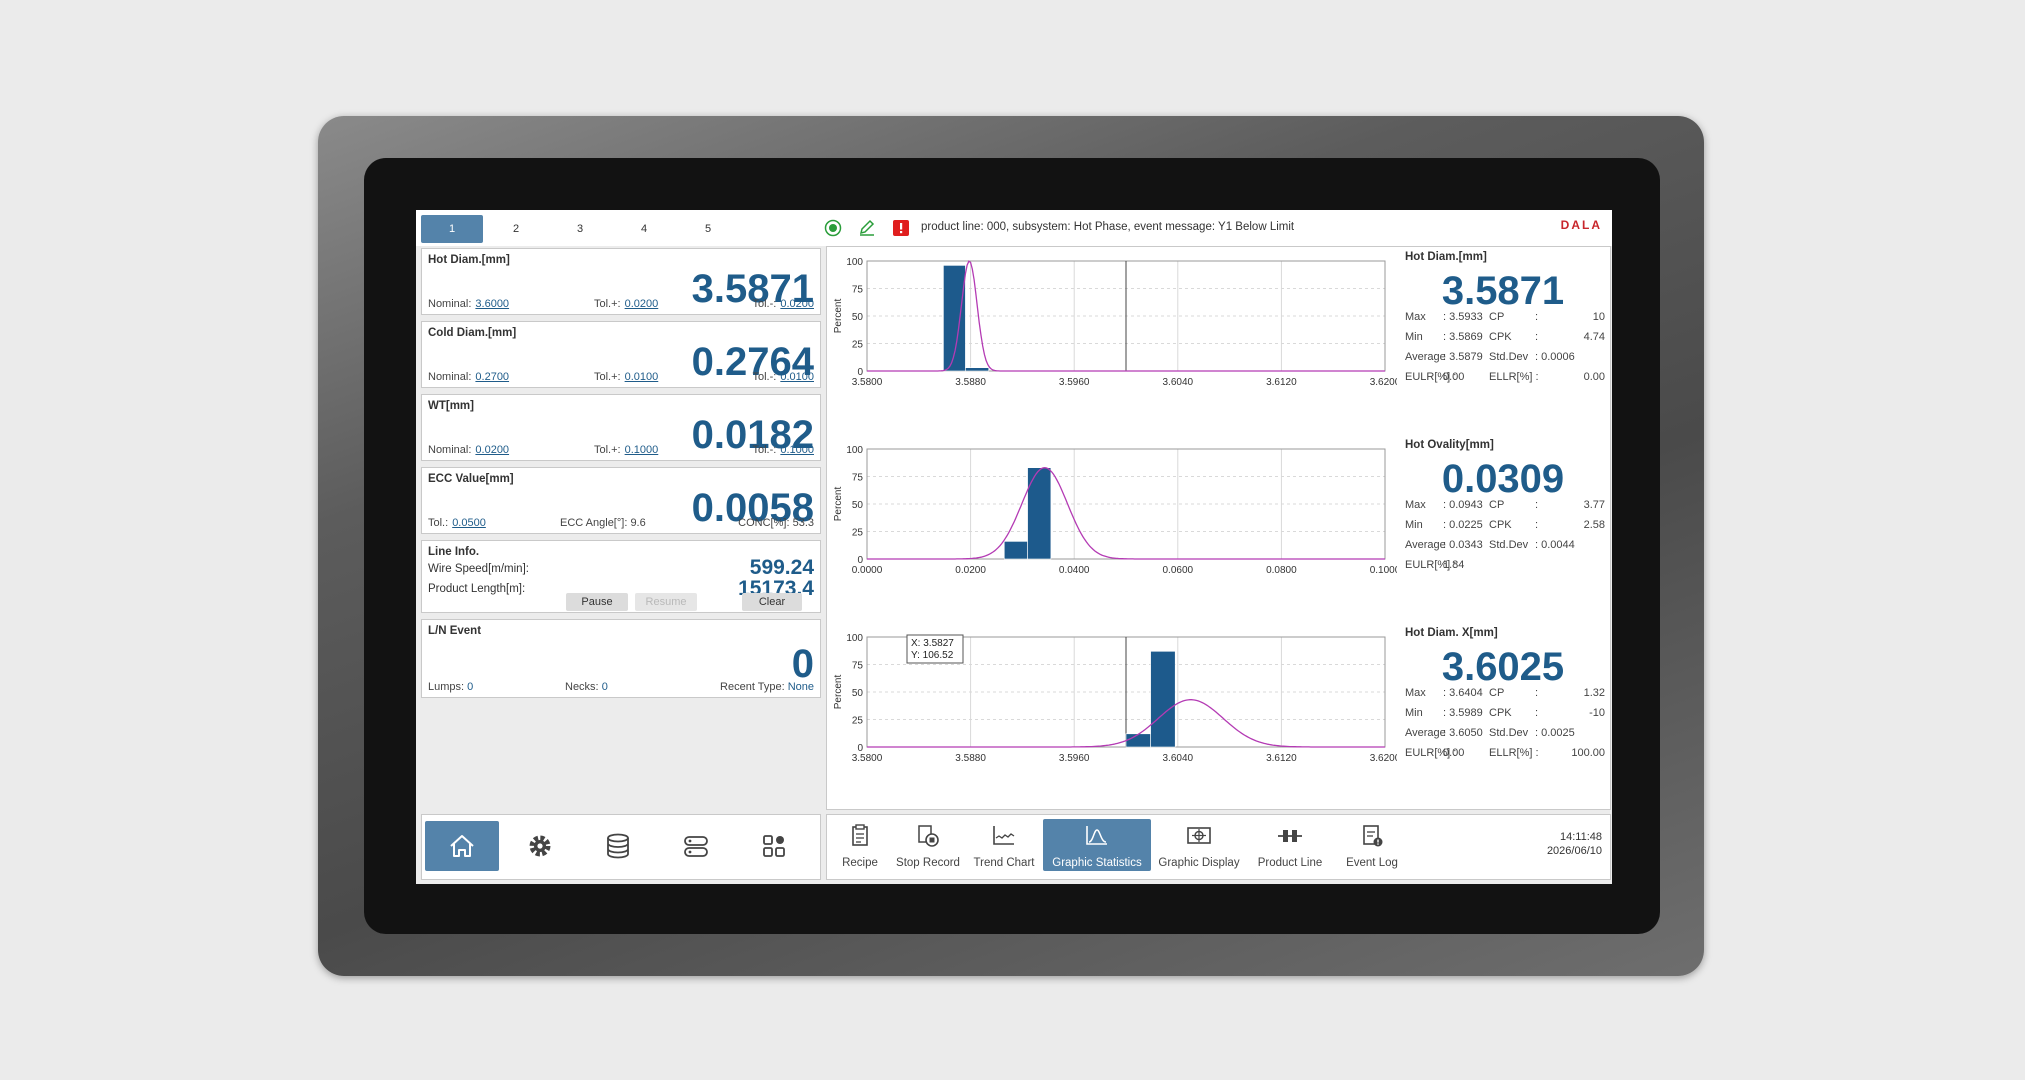 Image resolution: width=2025 pixels, height=1080 pixels. I want to click on apps-button, so click(774, 846).